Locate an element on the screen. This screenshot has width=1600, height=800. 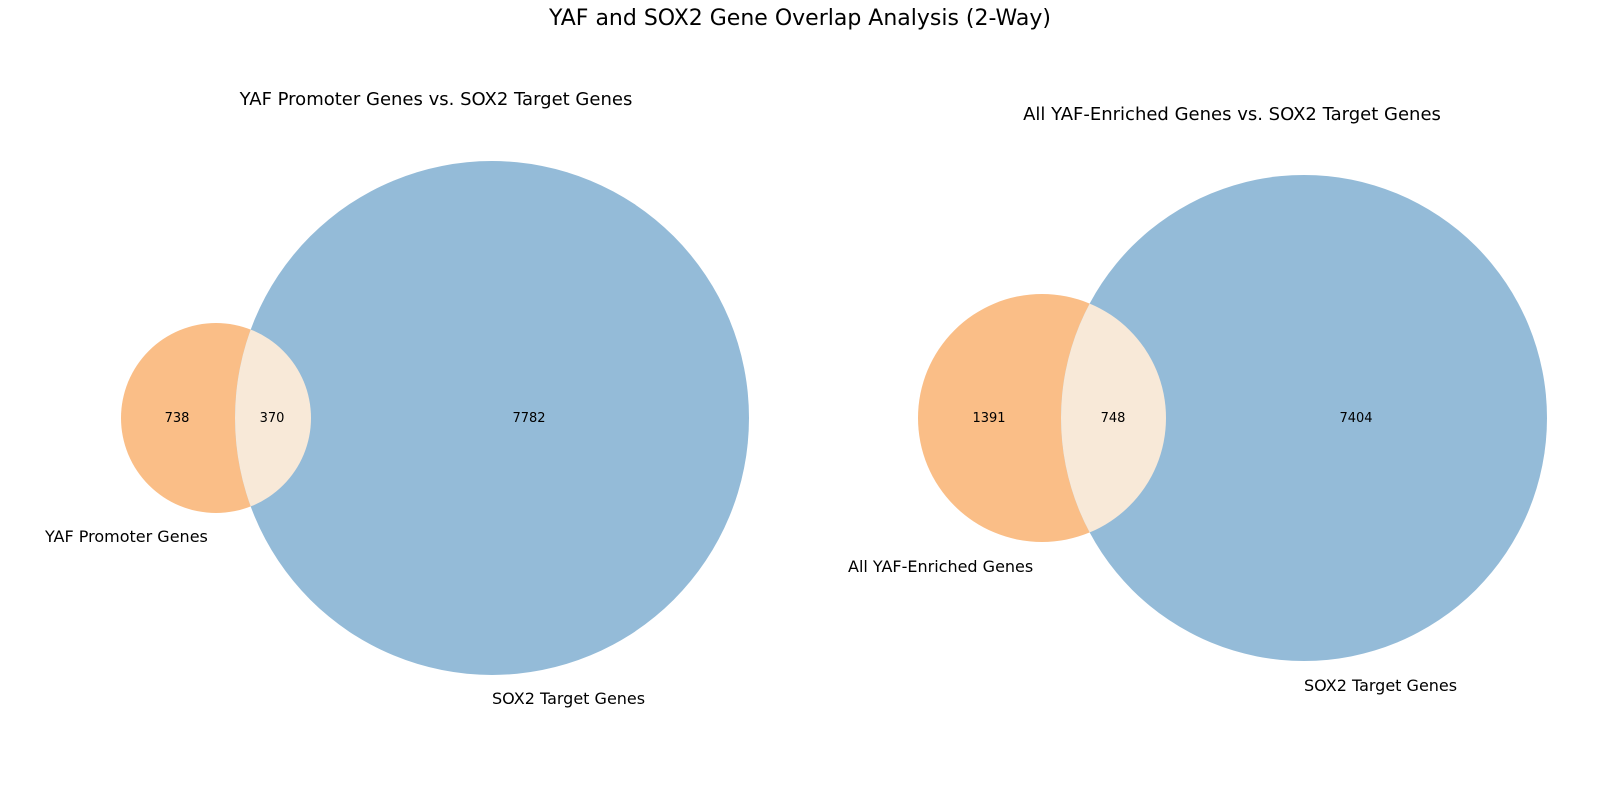
panel-2-label-set-a: All YAF-Enriched Genes is located at coordinates (940, 566).